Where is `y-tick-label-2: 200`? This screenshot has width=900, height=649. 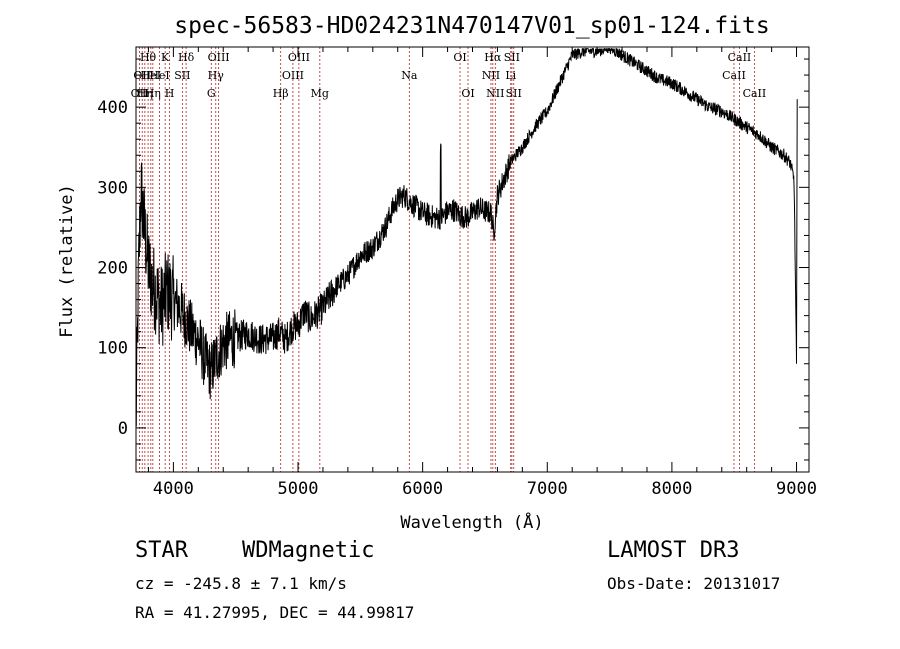
y-tick-label-2: 200 is located at coordinates (112, 269).